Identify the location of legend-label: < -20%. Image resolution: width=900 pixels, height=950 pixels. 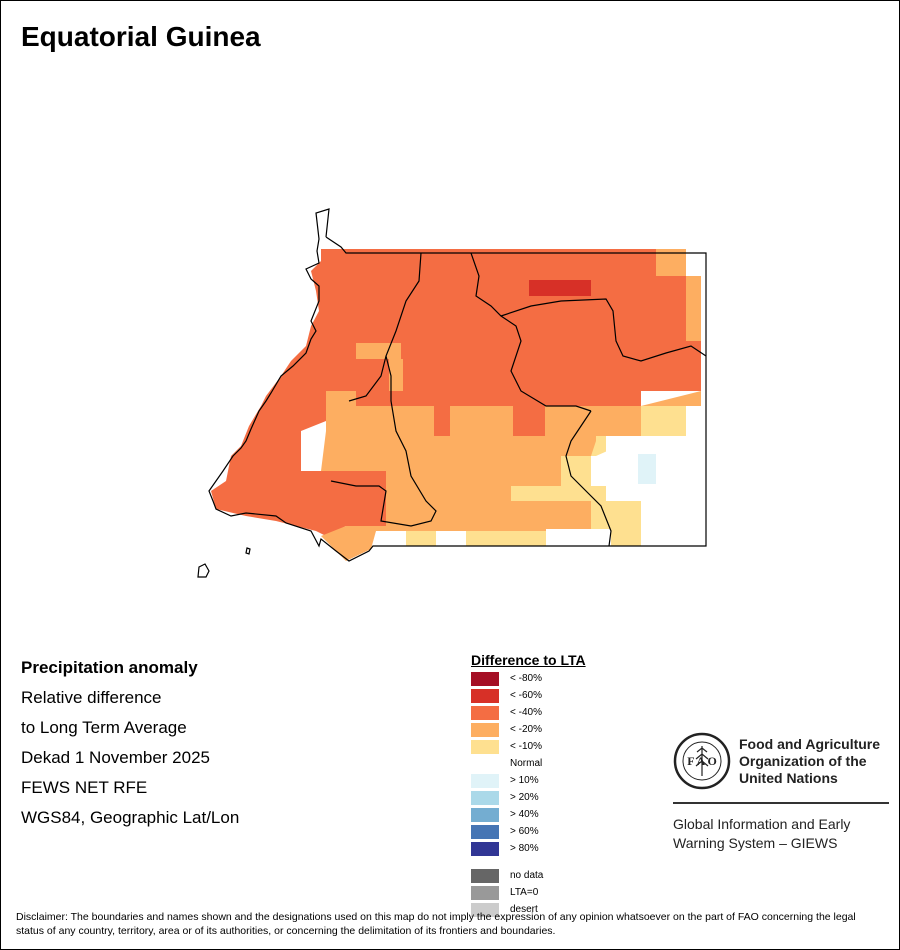
(526, 729).